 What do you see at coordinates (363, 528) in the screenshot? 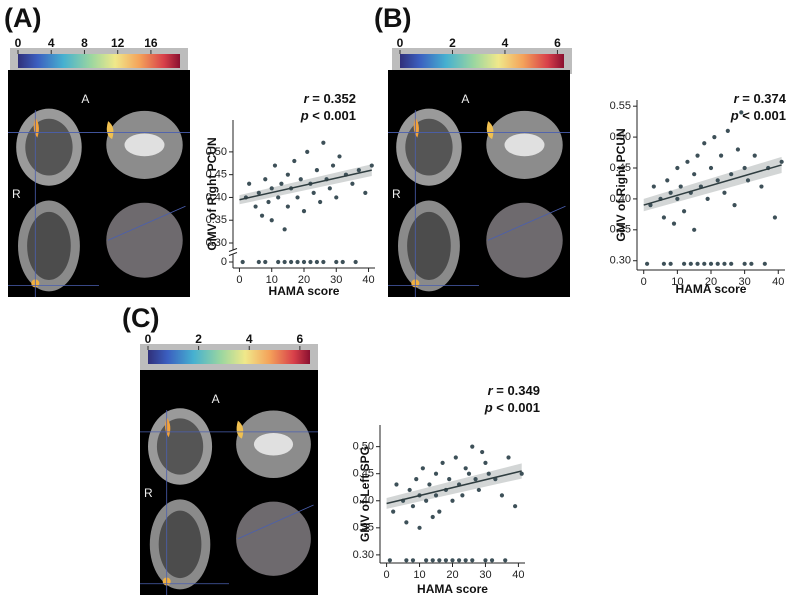
I see `y-tick-label: 0.35` at bounding box center [363, 528].